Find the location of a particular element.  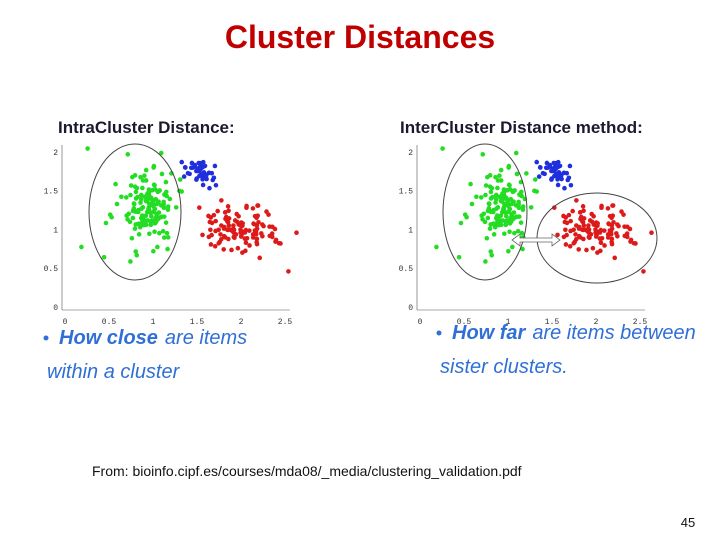

x-tick-label: 2.5 is located at coordinates (285, 322).